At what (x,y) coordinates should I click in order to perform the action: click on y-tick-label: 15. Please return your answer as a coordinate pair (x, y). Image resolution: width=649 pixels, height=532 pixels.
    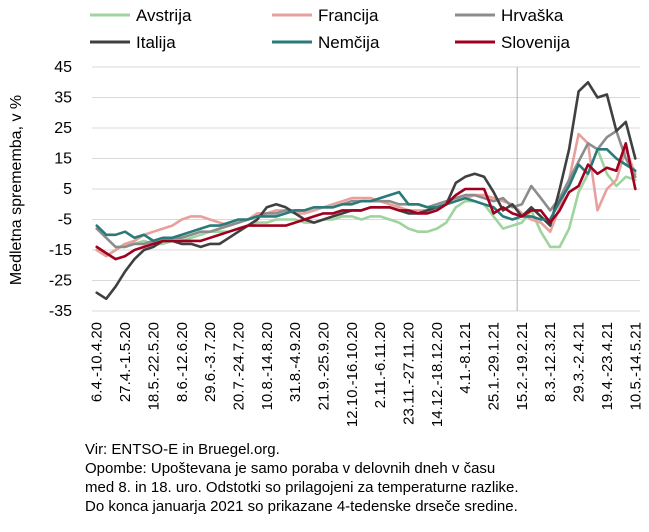
    Looking at the image, I should click on (63, 159).